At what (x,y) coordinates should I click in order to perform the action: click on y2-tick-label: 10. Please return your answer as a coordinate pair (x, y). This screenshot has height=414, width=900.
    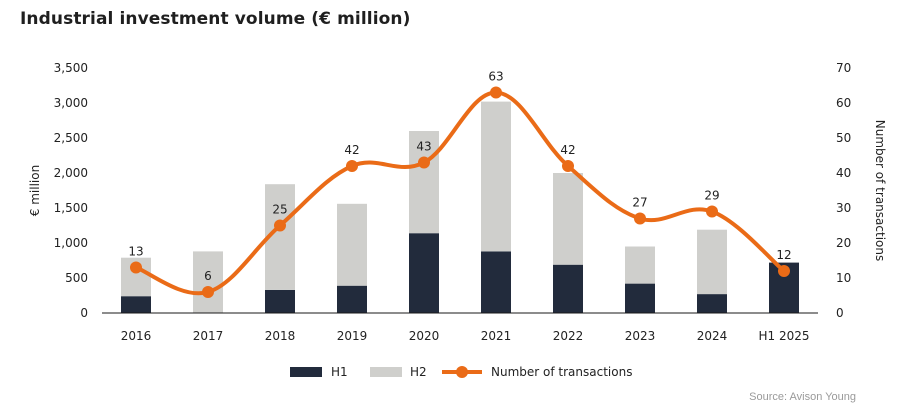
    Looking at the image, I should click on (843, 278).